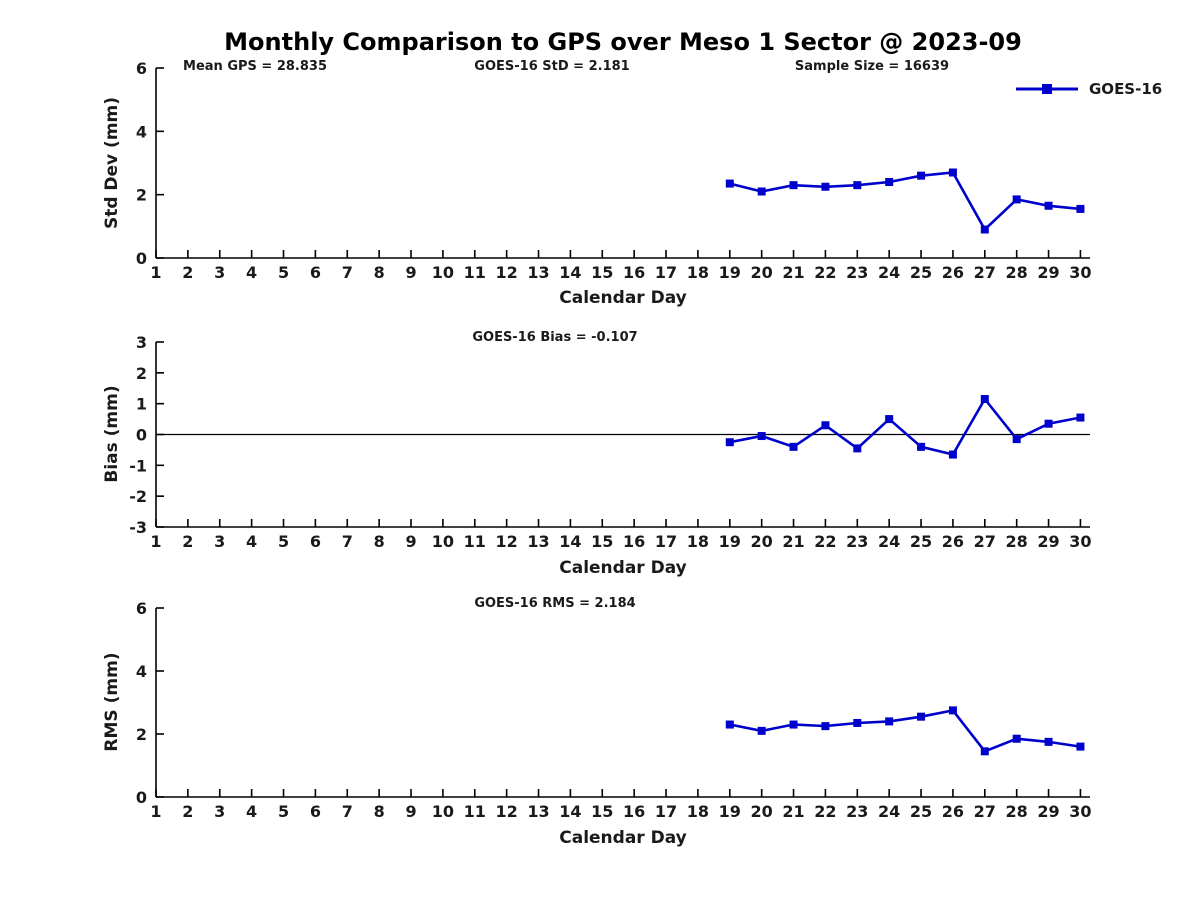 This screenshot has width=1200, height=900. Describe the element at coordinates (187, 272) in the screenshot. I see `x-tick-label: 2` at that location.